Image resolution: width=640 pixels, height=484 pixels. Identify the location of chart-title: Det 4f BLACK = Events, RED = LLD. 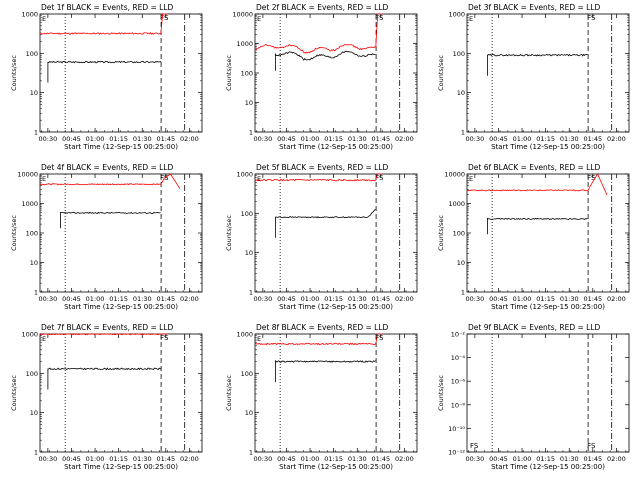
(107, 167).